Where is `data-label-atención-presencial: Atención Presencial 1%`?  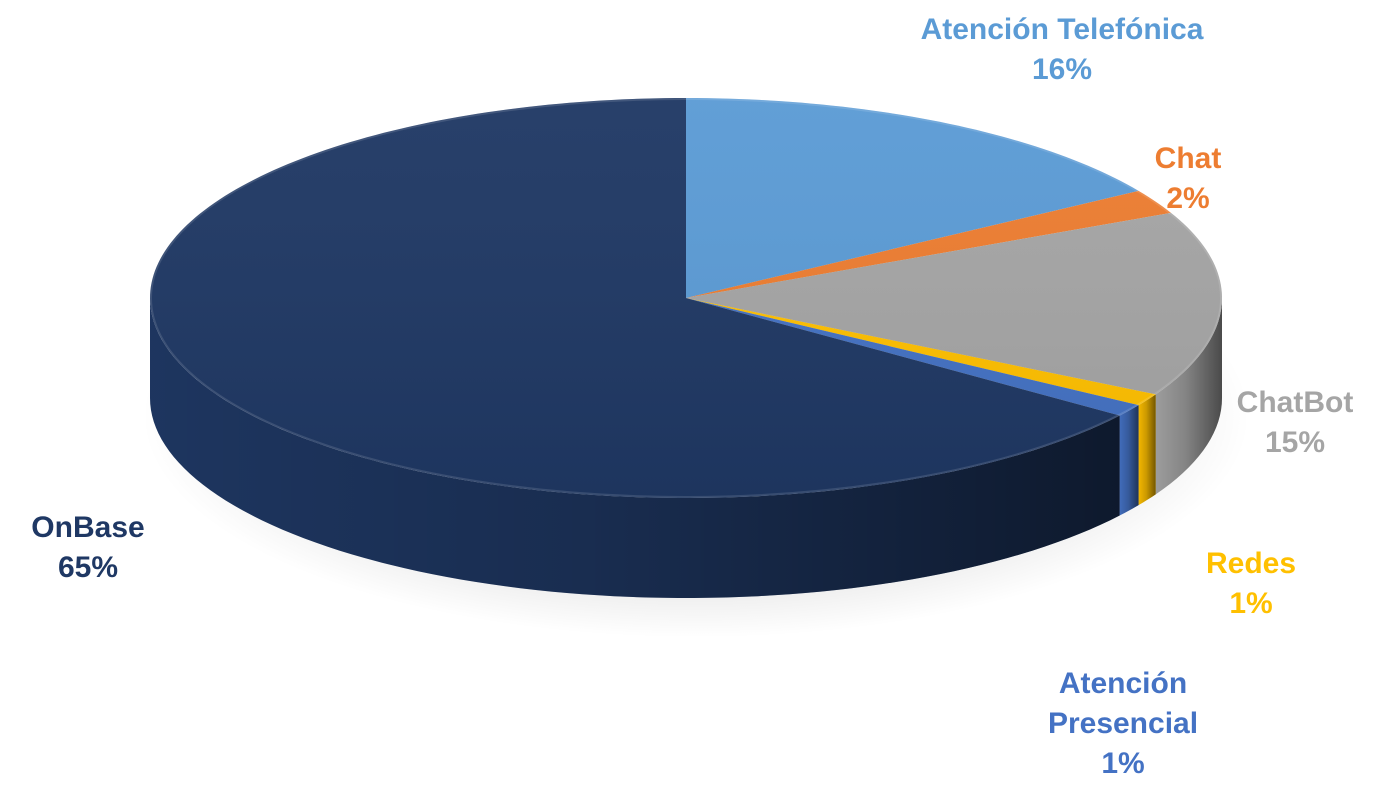
data-label-atención-presencial: Atención Presencial 1% is located at coordinates (1123, 724).